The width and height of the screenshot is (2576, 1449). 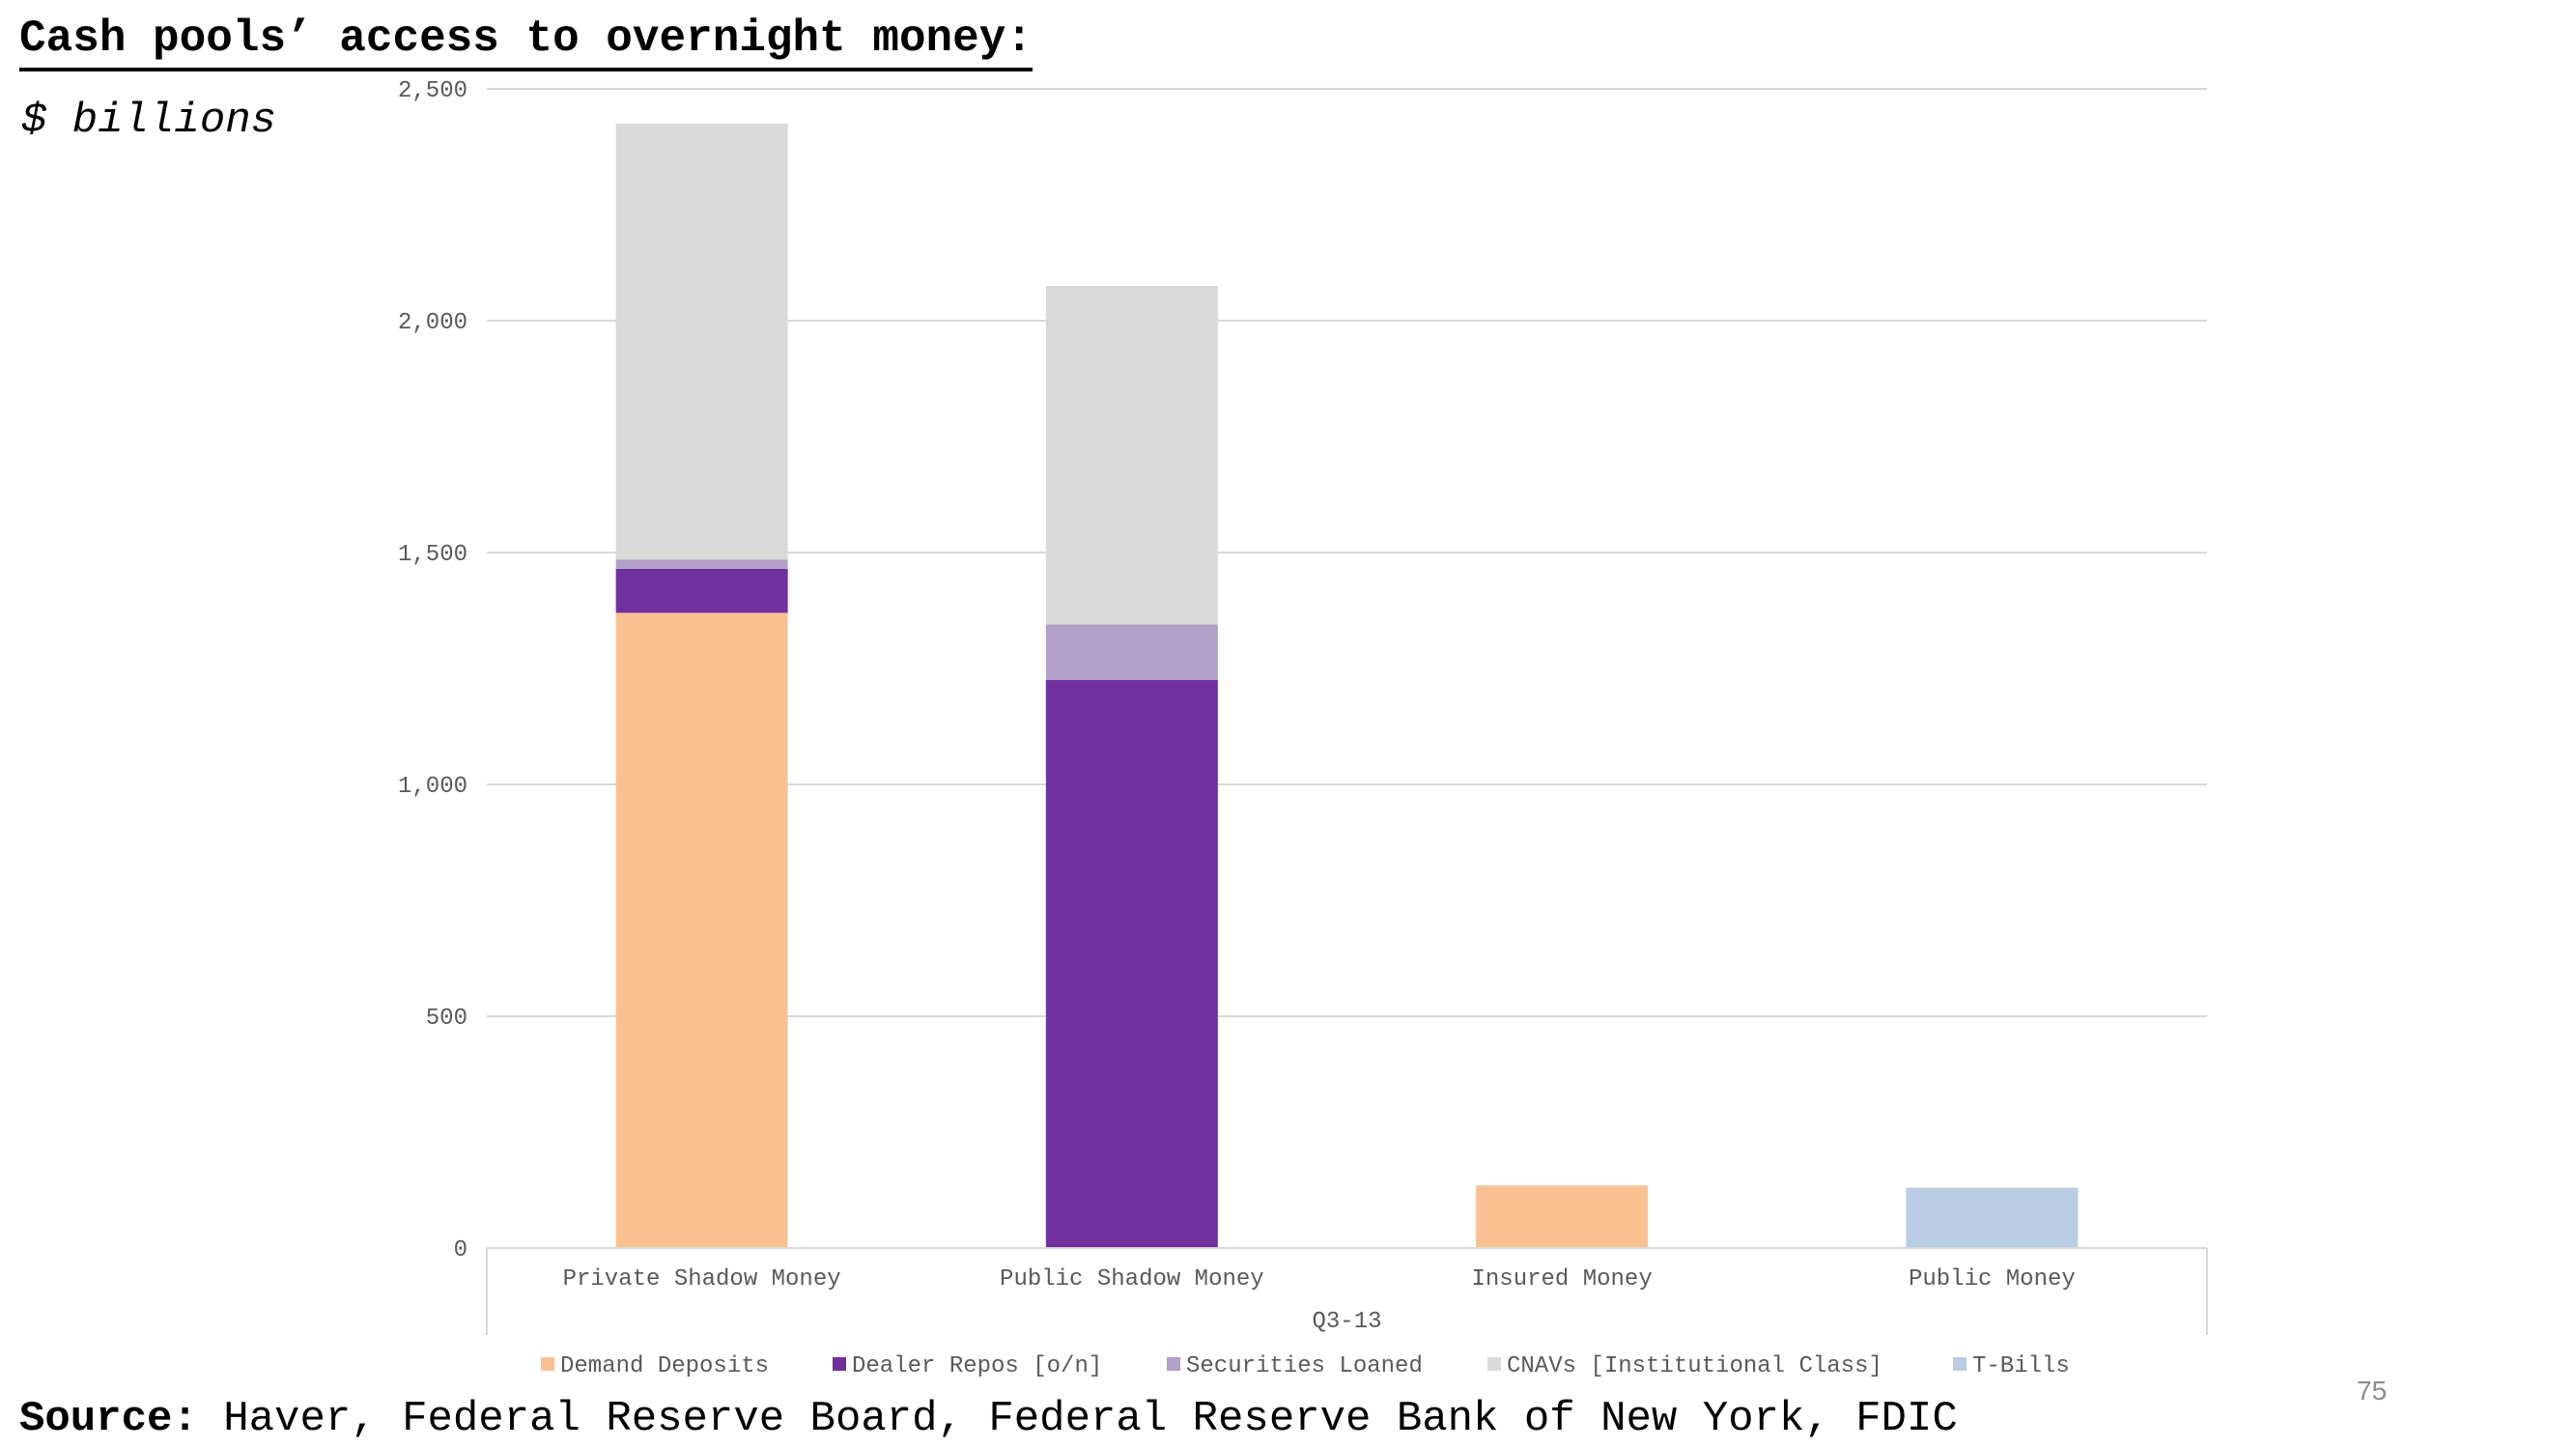 I want to click on legend-label: T-Bills, so click(x=2021, y=1366).